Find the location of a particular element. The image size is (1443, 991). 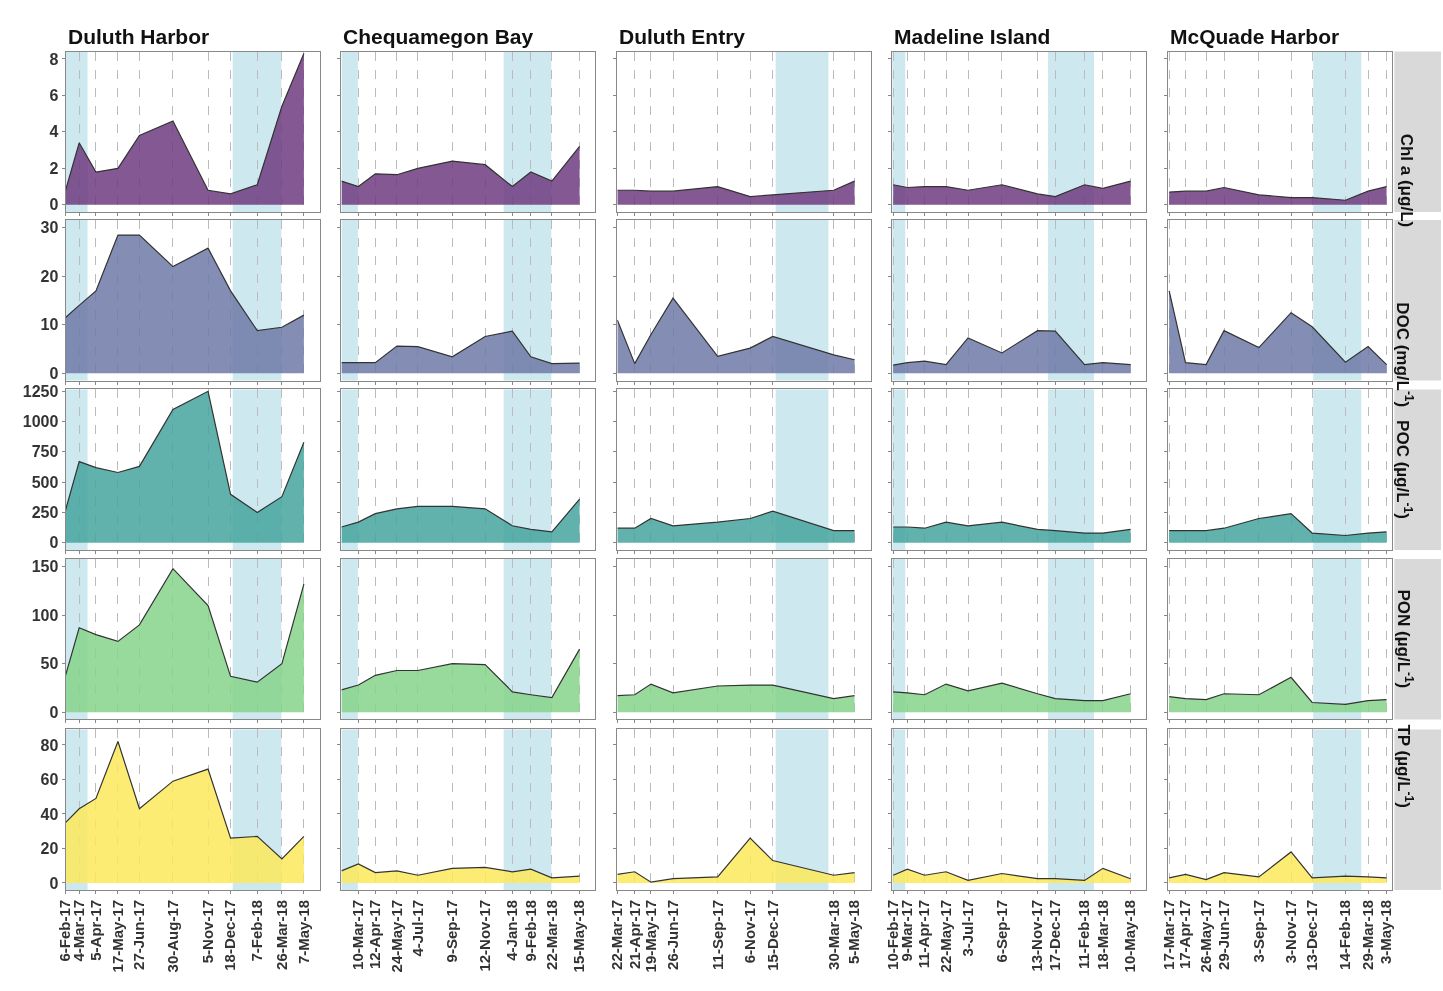

x-tick-label: 6-Nov-17 is located at coordinates (750, 931).